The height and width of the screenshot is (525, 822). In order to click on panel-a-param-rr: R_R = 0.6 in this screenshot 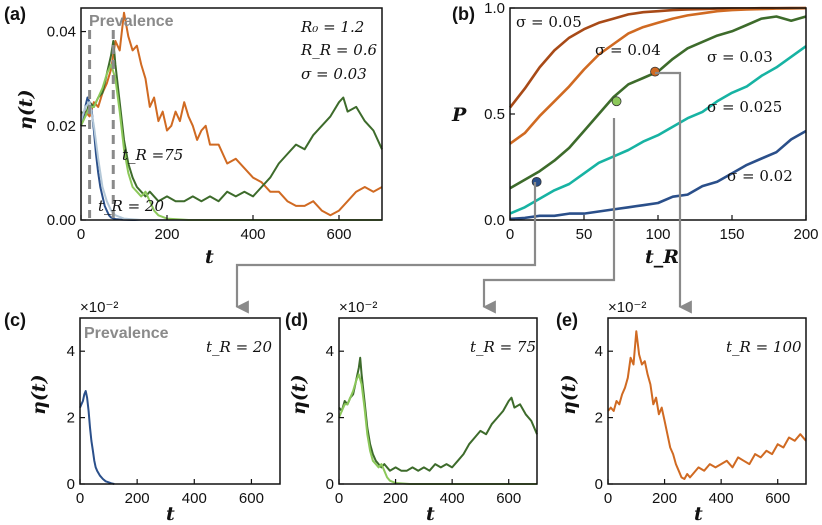, I will do `click(339, 50)`.